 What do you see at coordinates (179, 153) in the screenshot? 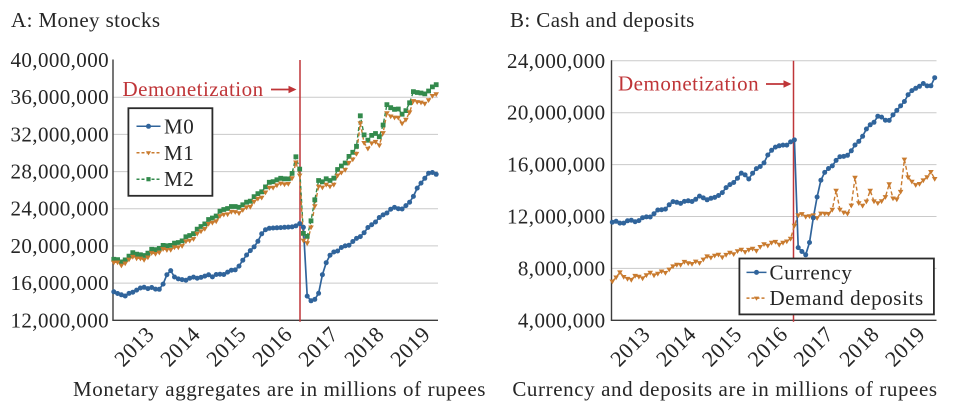
I see `svg-text: M1` at bounding box center [179, 153].